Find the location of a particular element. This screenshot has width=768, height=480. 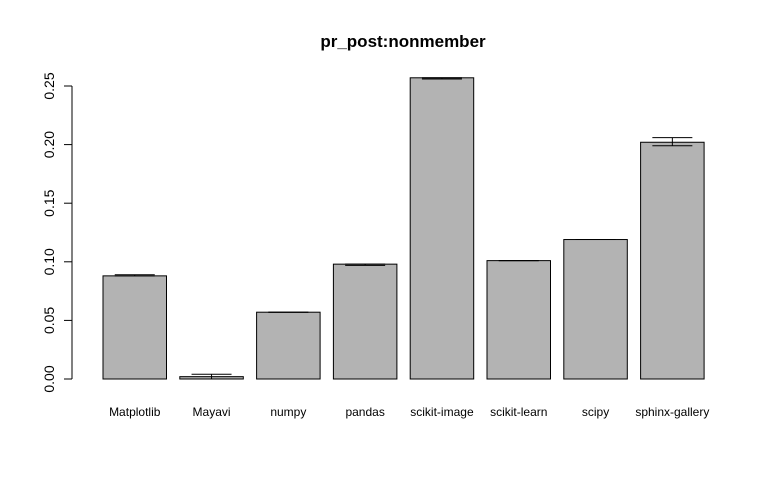

x-tick-label: scikit-image is located at coordinates (442, 412).